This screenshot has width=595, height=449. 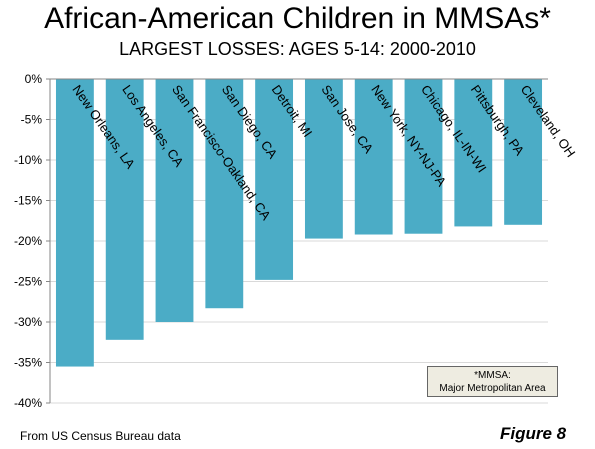 I want to click on chart-subtitle: LARGEST LOSSES: AGES 5-14: 2000-2010, so click(x=297, y=49).